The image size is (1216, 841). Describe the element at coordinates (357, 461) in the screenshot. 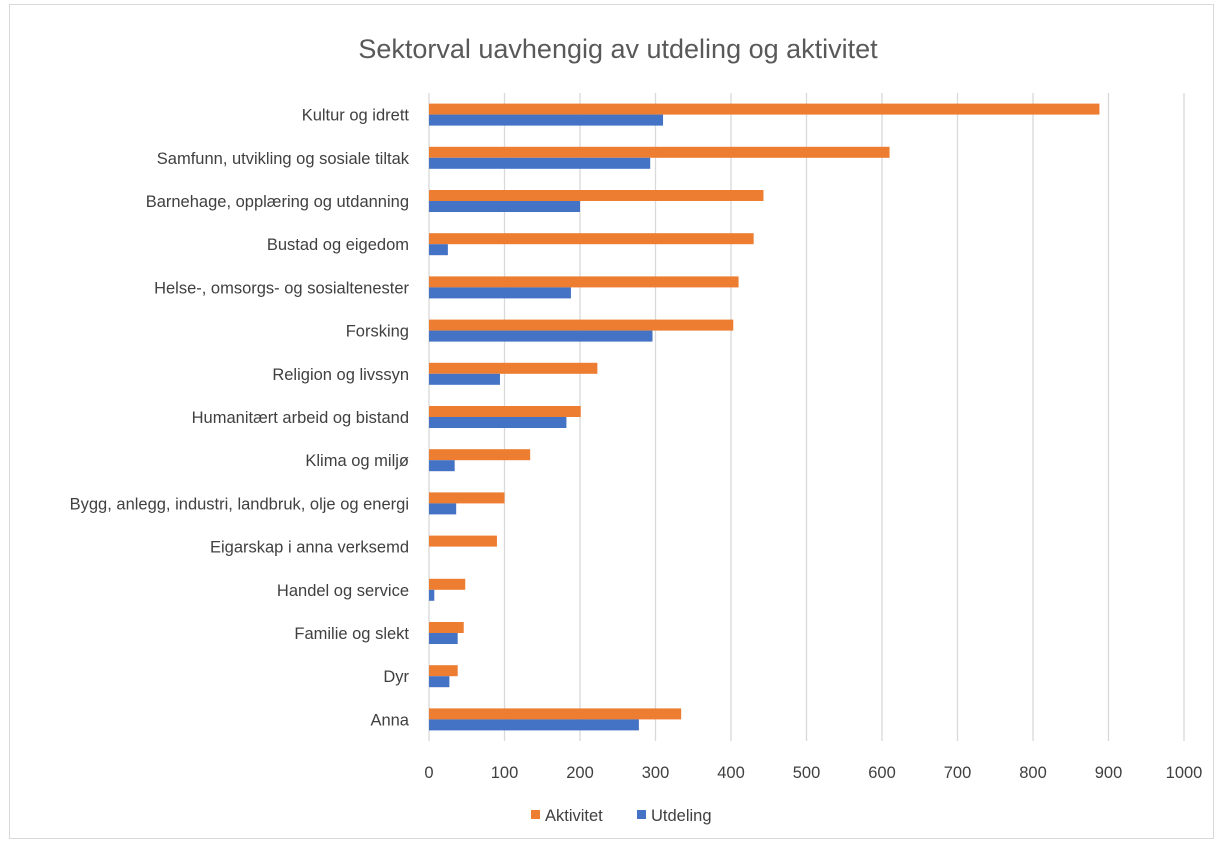

I see `category-label: Klima og miljø` at that location.